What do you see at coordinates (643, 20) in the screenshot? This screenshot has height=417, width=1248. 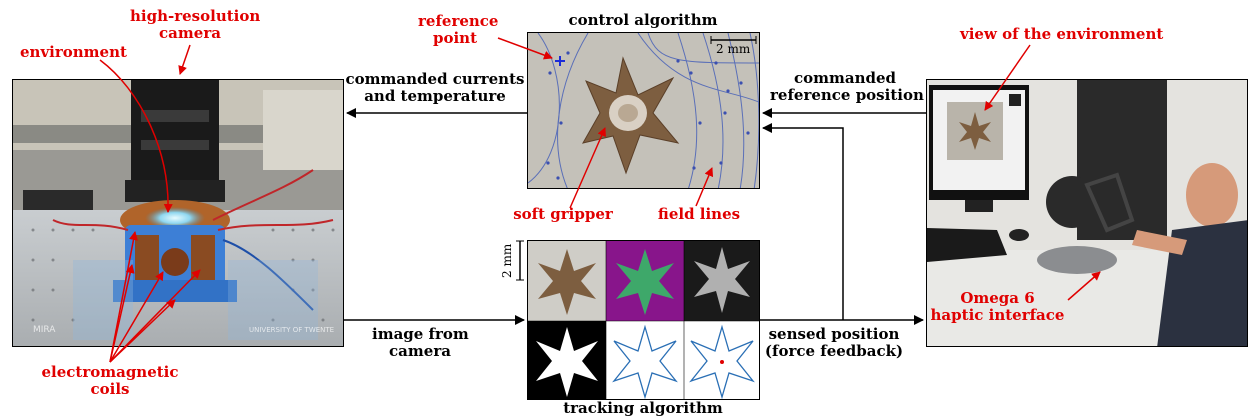 I see `label-control-algorithm: control algorithm` at bounding box center [643, 20].